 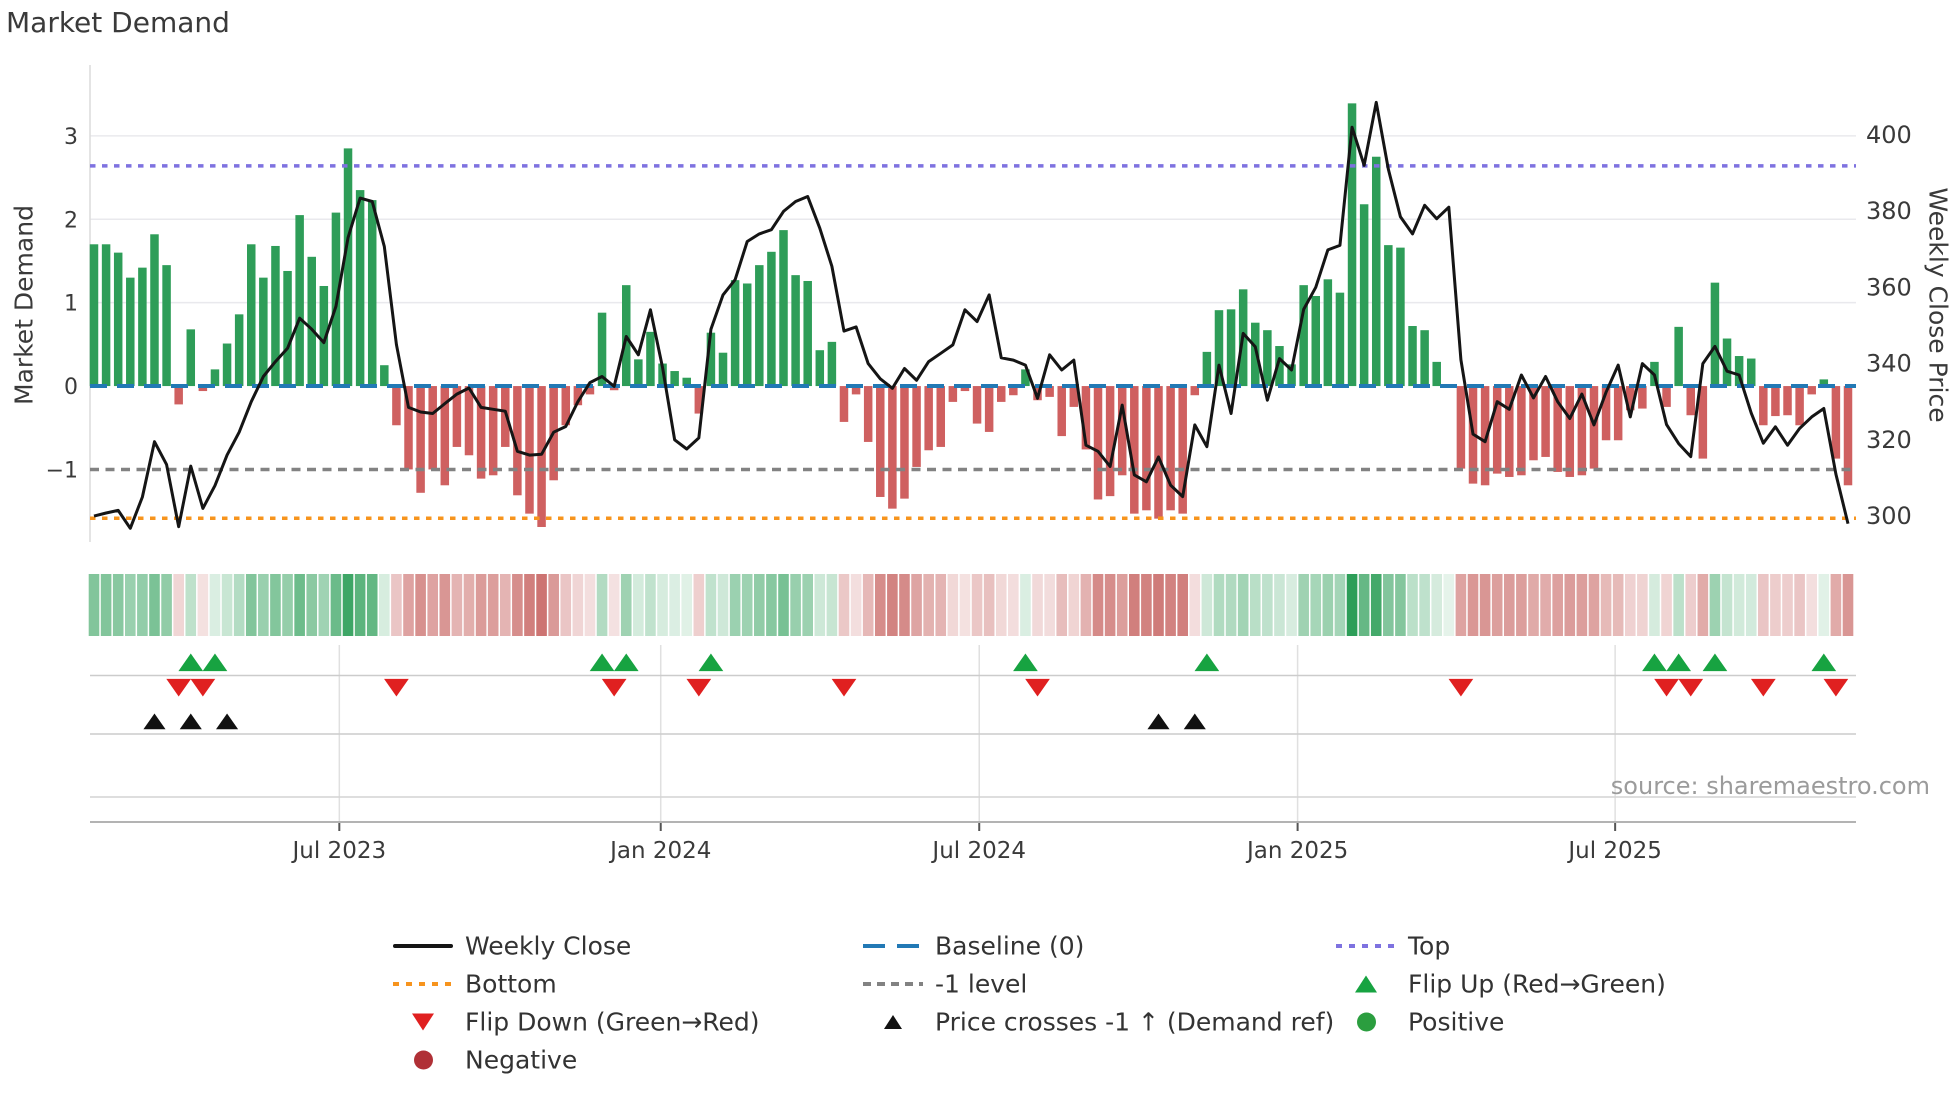 What do you see at coordinates (1770, 786) in the screenshot?
I see `source-note: source: sharemaestro.com` at bounding box center [1770, 786].